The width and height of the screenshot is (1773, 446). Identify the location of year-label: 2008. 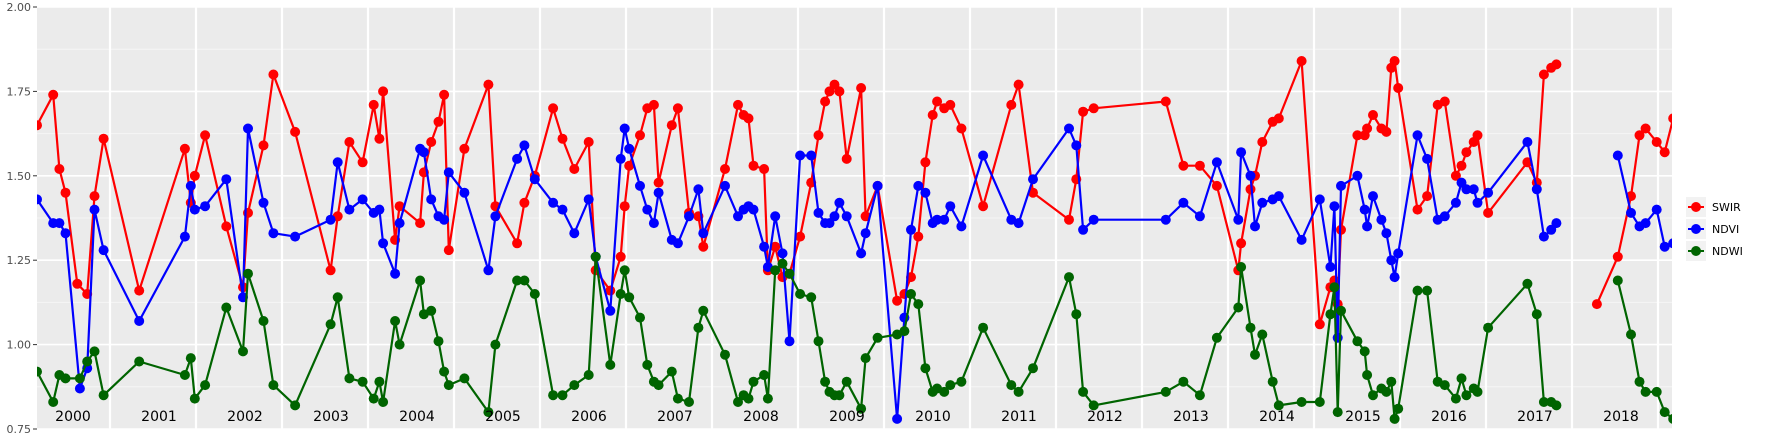
(761, 417).